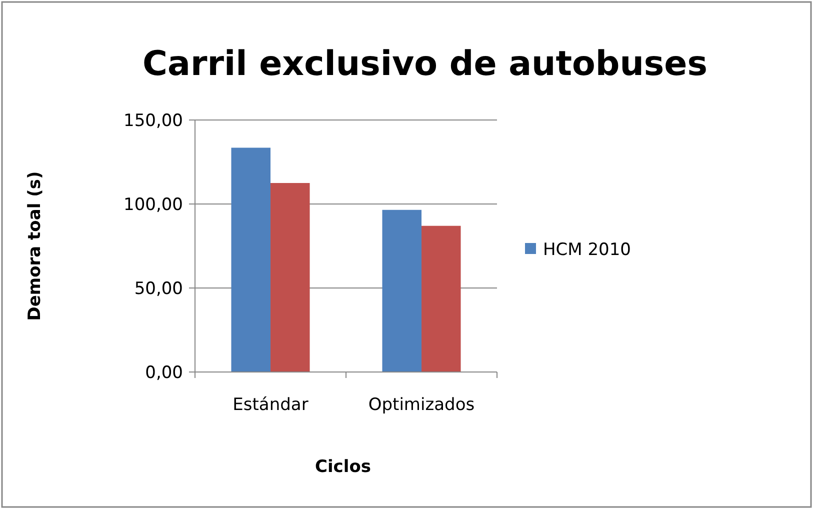  I want to click on x-tick-label: Optimizados, so click(421, 405).